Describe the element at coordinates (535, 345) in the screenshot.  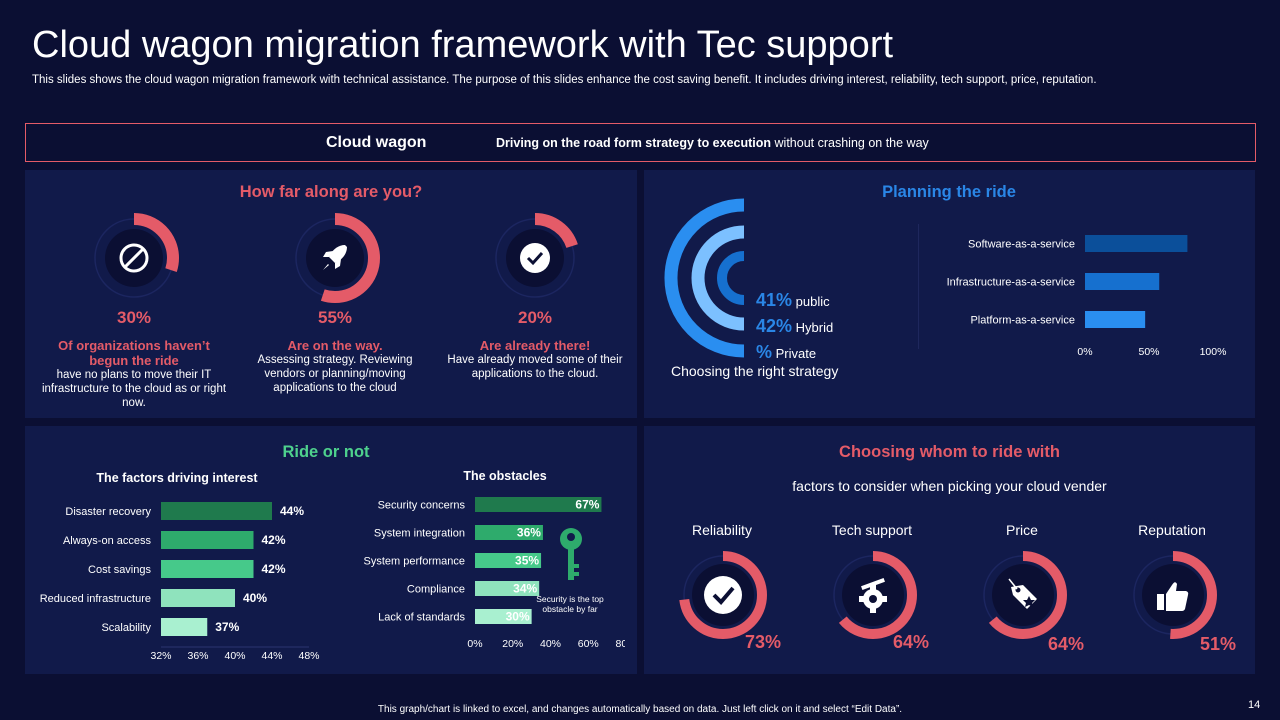
I see `how-far-label-2: Are already there!` at that location.